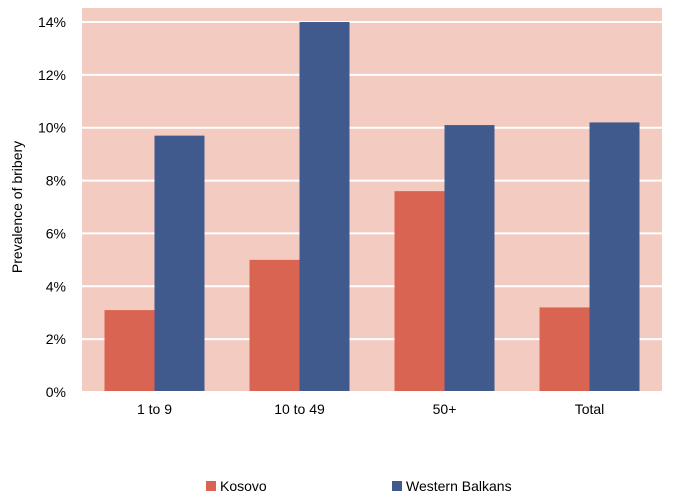 The width and height of the screenshot is (674, 501). I want to click on x-tick-label: Total, so click(590, 409).